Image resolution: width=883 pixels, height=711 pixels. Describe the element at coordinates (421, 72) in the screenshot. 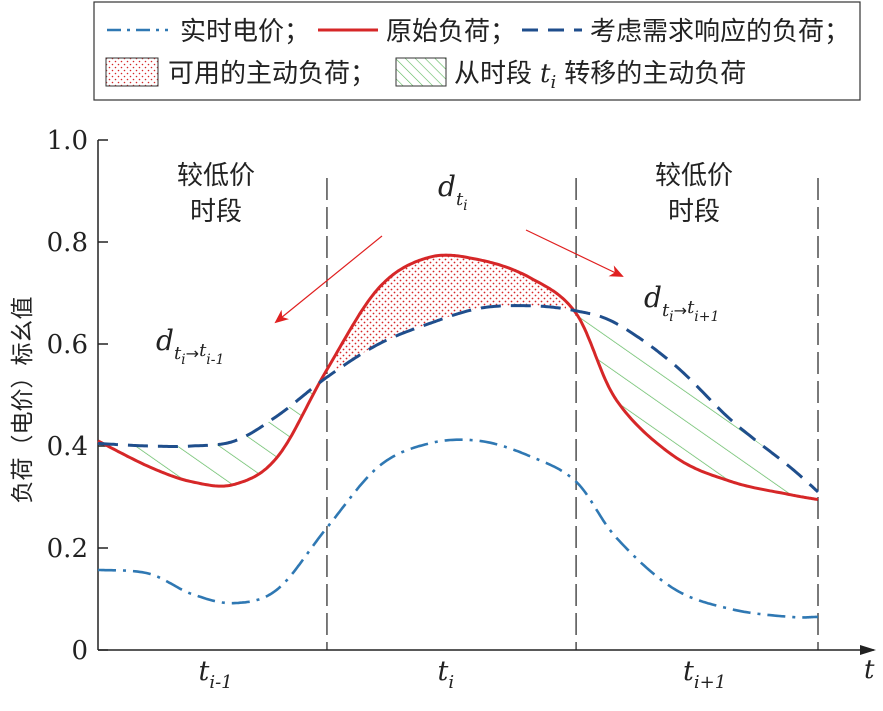

I see `legend-swatch-shifted` at that location.